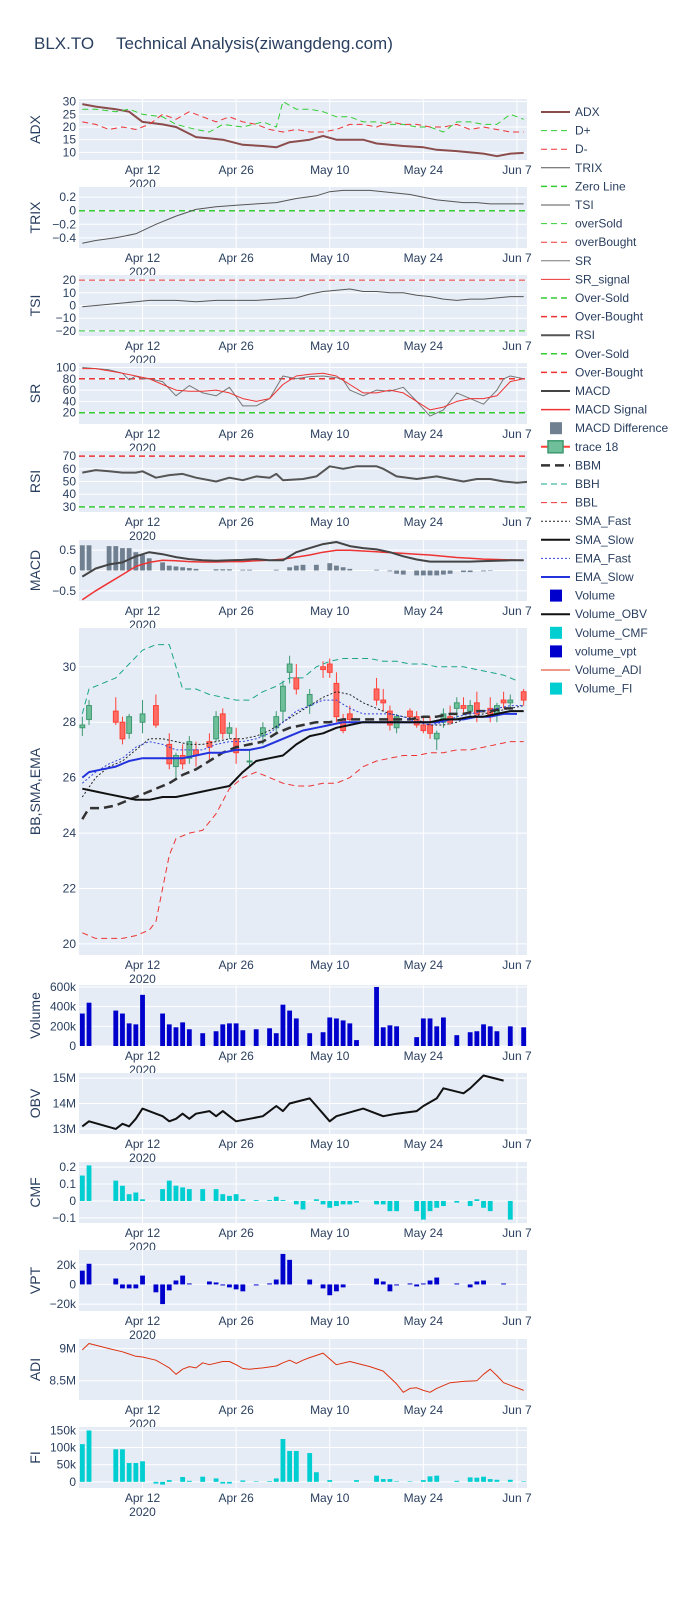 This screenshot has width=700, height=1600. Describe the element at coordinates (593, 391) in the screenshot. I see `legend-label: MACD` at that location.